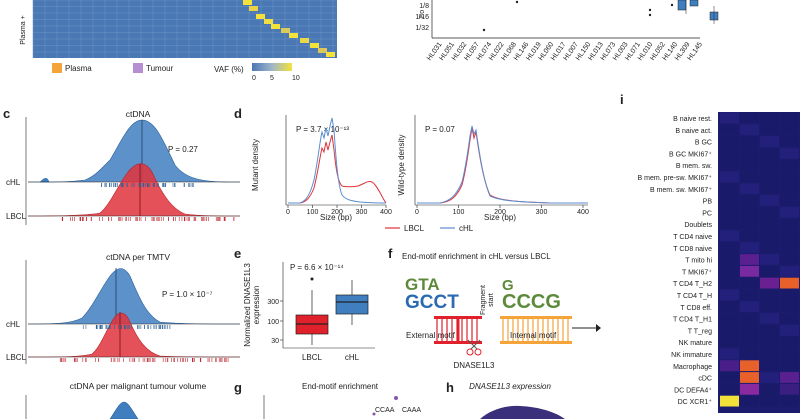 The image size is (800, 419). I want to click on d-left-xlabel: Size (bp), so click(336, 217).